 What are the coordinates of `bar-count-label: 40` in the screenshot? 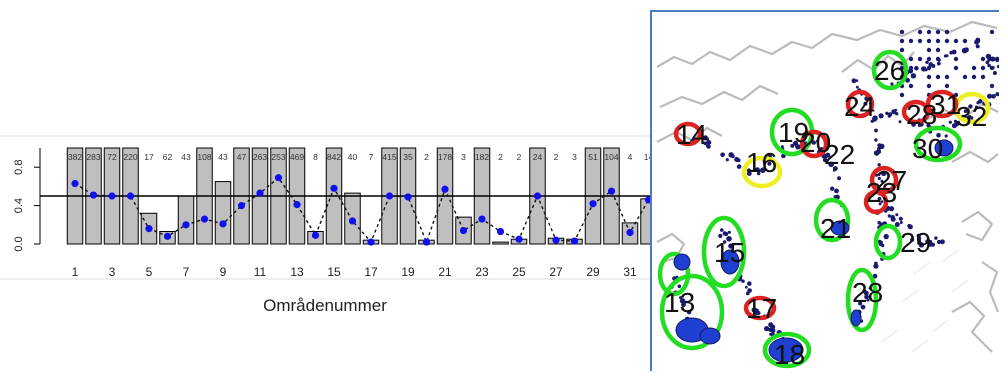 It's located at (353, 157).